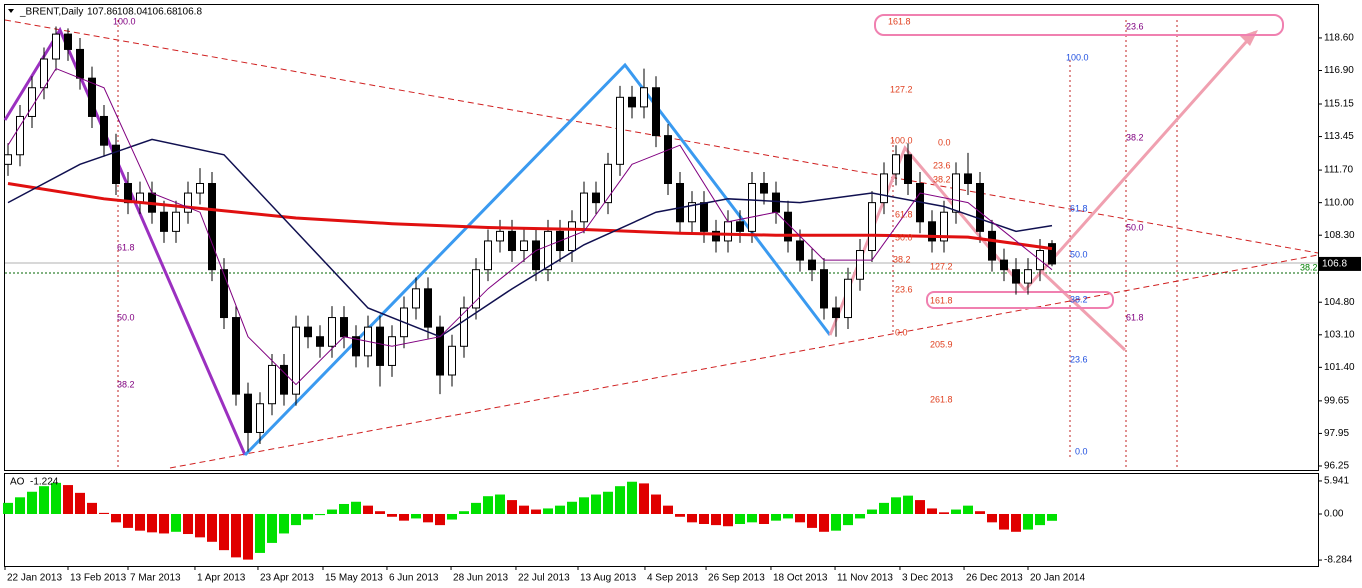 Image resolution: width=1362 pixels, height=588 pixels. What do you see at coordinates (1336, 466) in the screenshot?
I see `y-tick-label: 96.25` at bounding box center [1336, 466].